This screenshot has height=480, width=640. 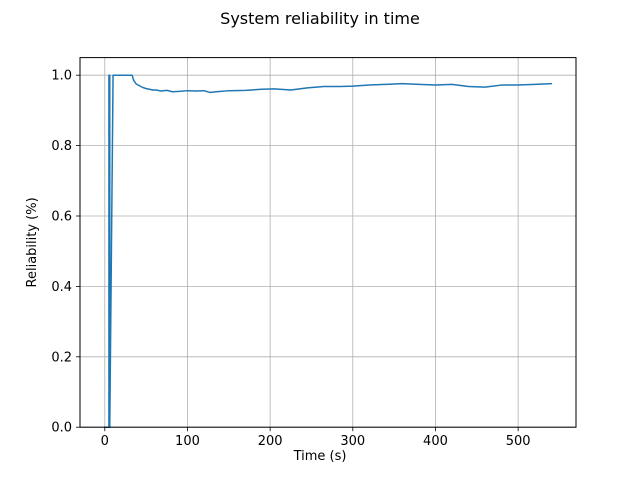 What do you see at coordinates (187, 441) in the screenshot?
I see `x-tick-label: 100` at bounding box center [187, 441].